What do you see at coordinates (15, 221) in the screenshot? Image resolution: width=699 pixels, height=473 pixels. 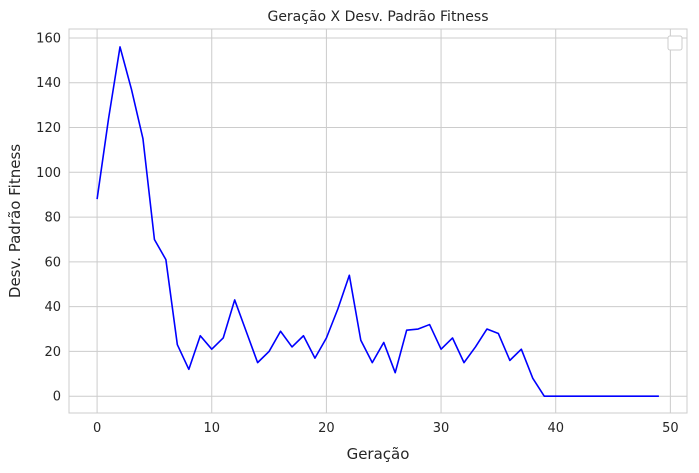 I see `y-axis-title: Desv. Padrão Fitness` at bounding box center [15, 221].